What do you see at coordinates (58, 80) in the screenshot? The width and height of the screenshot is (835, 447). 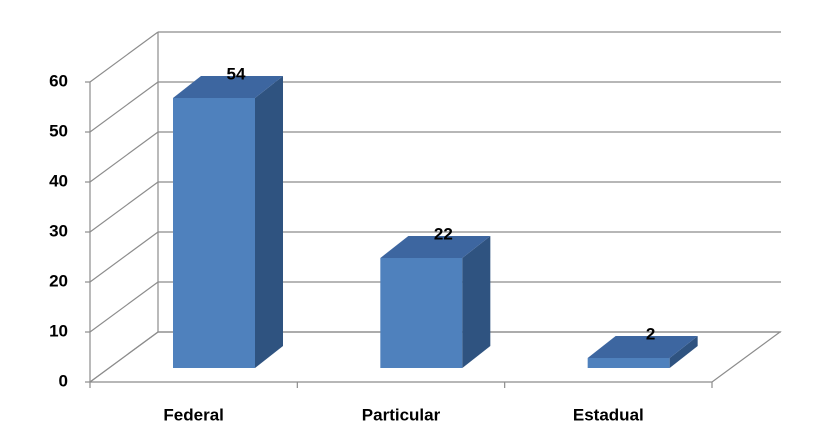 I see `y-tick-label: 60` at bounding box center [58, 80].